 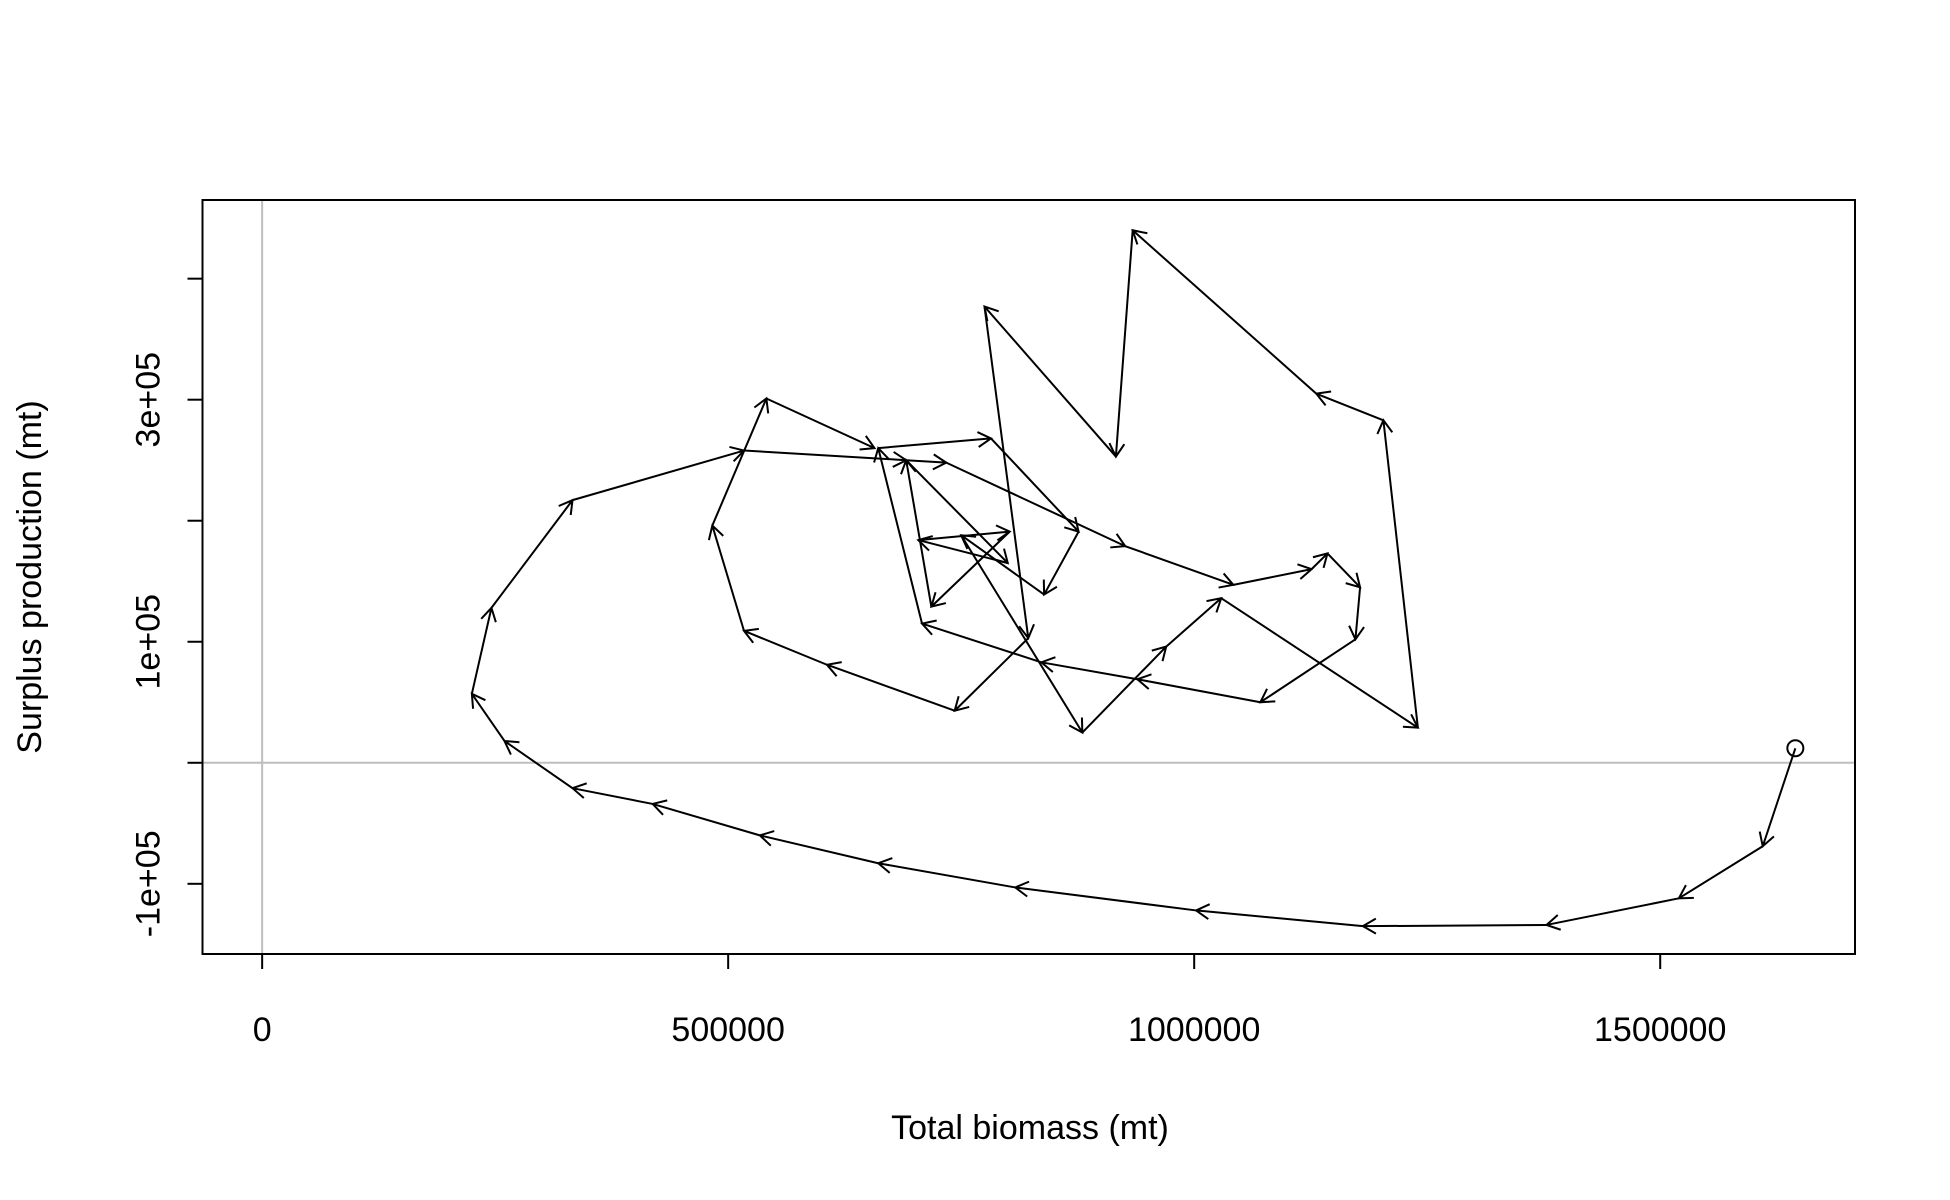 I want to click on x-tick-label: 1500000, so click(x=1660, y=1030).